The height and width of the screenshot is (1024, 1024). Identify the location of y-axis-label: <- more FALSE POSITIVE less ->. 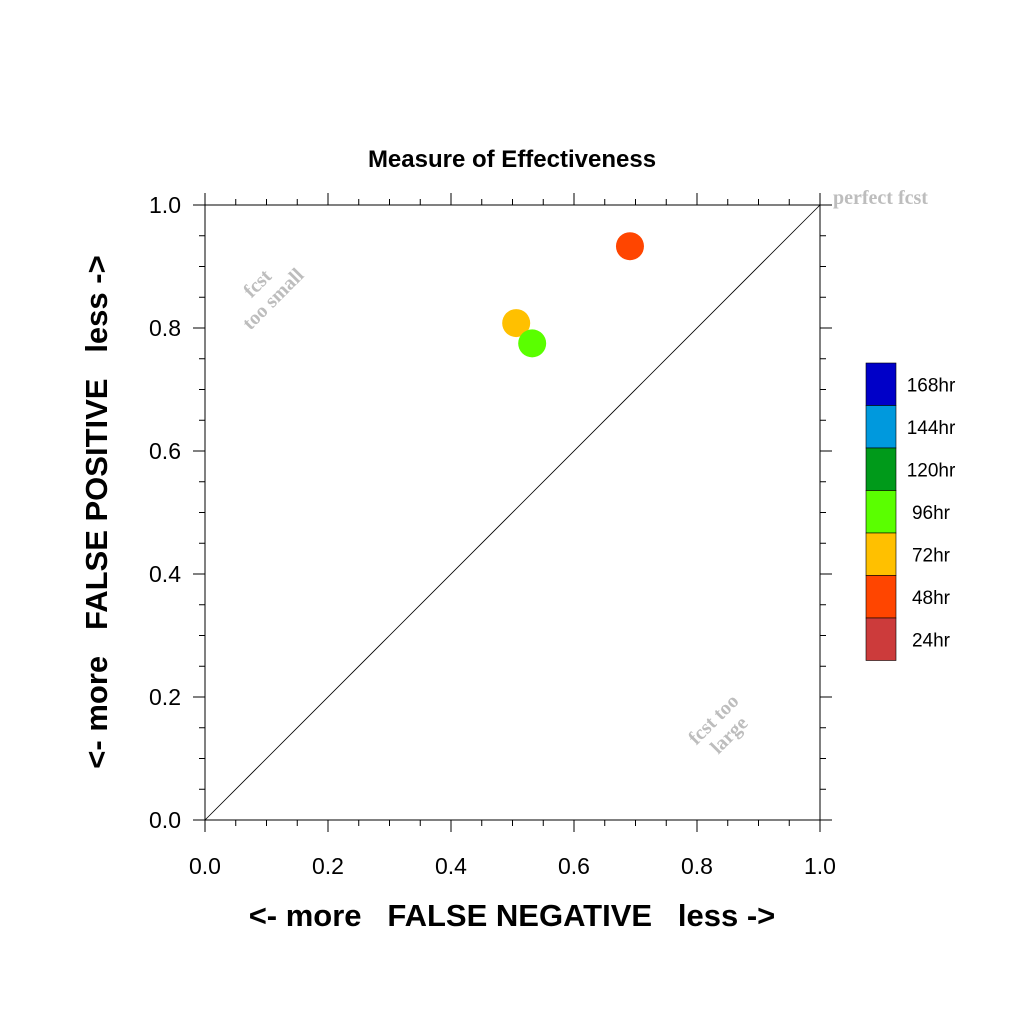
(96, 511).